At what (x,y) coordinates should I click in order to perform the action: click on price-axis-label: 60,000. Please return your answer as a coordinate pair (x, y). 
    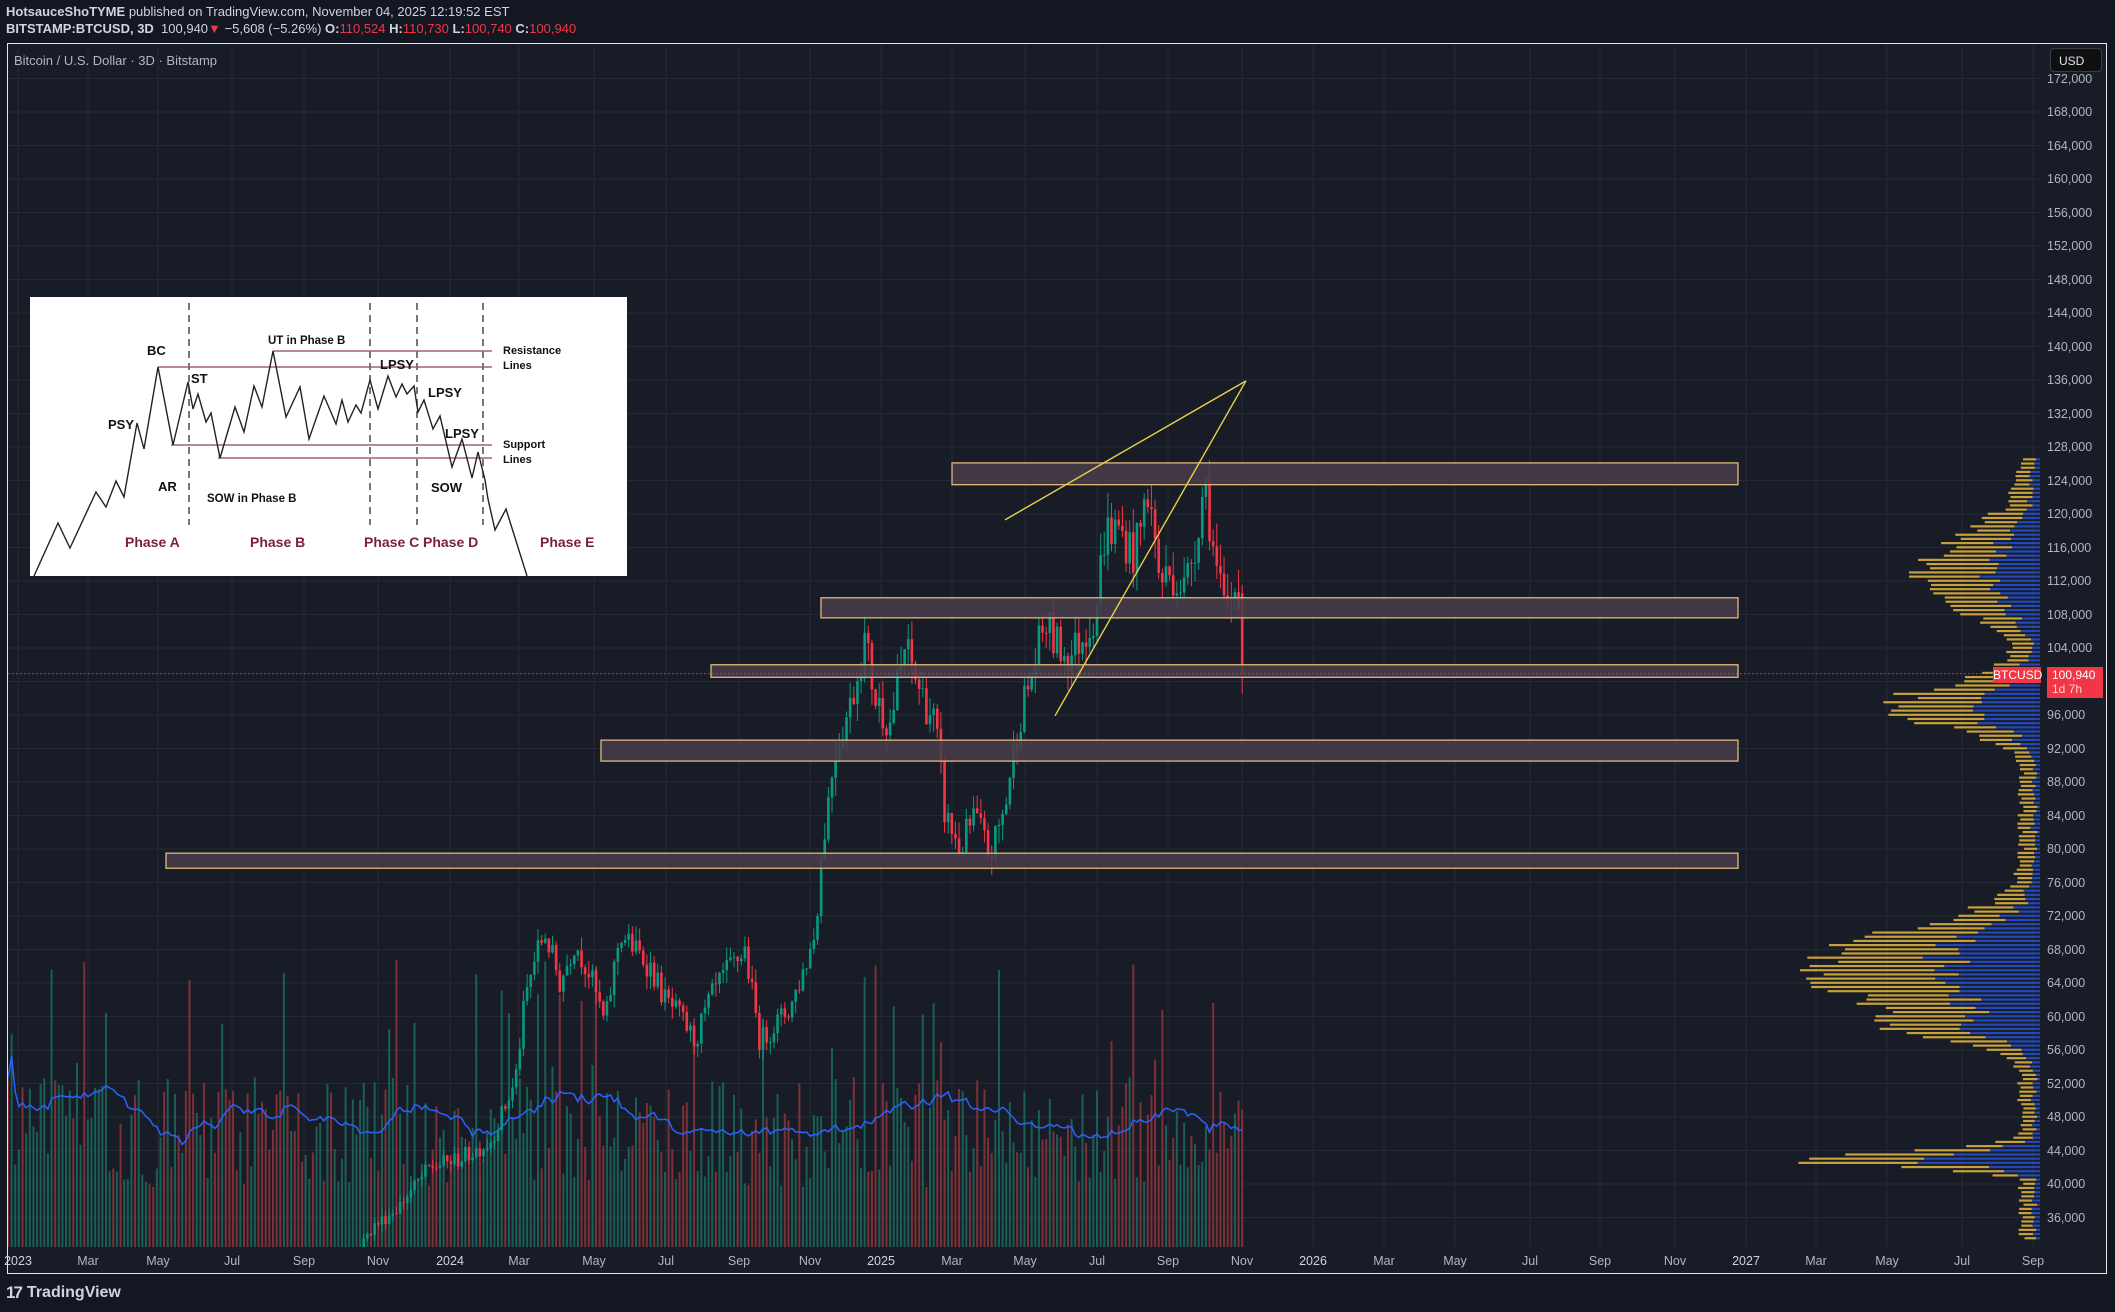
    Looking at the image, I should click on (2066, 1016).